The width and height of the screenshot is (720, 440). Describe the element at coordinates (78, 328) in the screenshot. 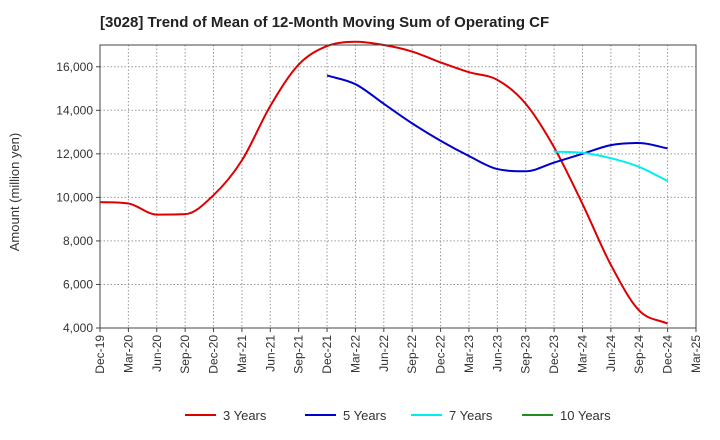

I see `y-tick-label: 4,000` at that location.